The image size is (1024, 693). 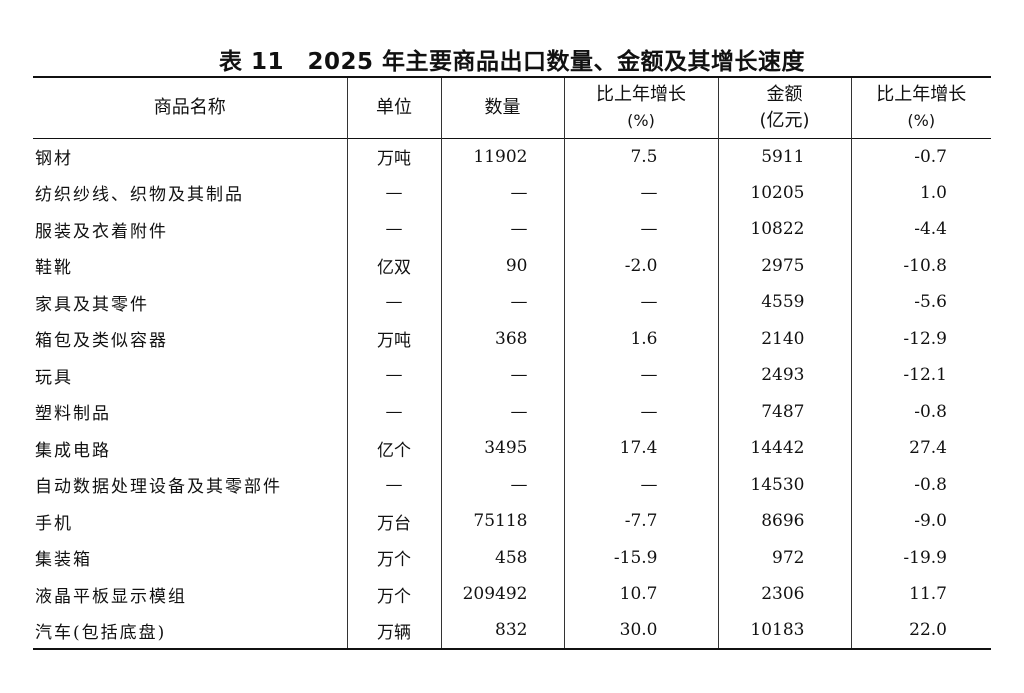 What do you see at coordinates (190, 107) in the screenshot?
I see `header-name: 商品名称` at bounding box center [190, 107].